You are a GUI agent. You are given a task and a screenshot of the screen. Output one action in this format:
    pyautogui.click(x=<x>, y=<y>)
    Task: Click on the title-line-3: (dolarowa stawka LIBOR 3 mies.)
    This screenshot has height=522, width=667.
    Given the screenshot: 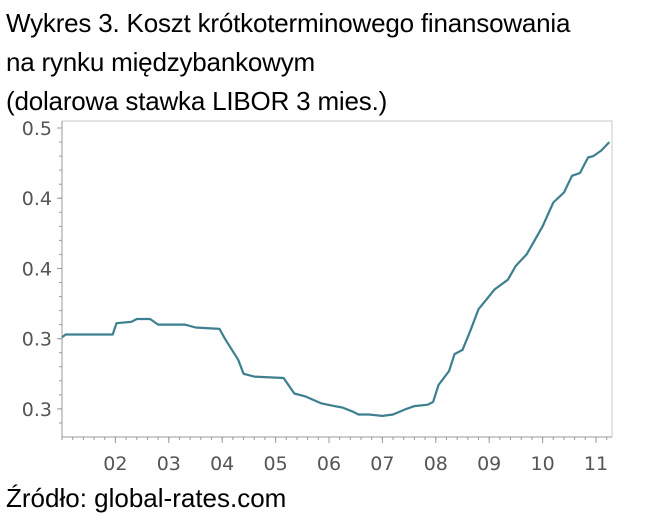 What is the action you would take?
    pyautogui.click(x=197, y=101)
    